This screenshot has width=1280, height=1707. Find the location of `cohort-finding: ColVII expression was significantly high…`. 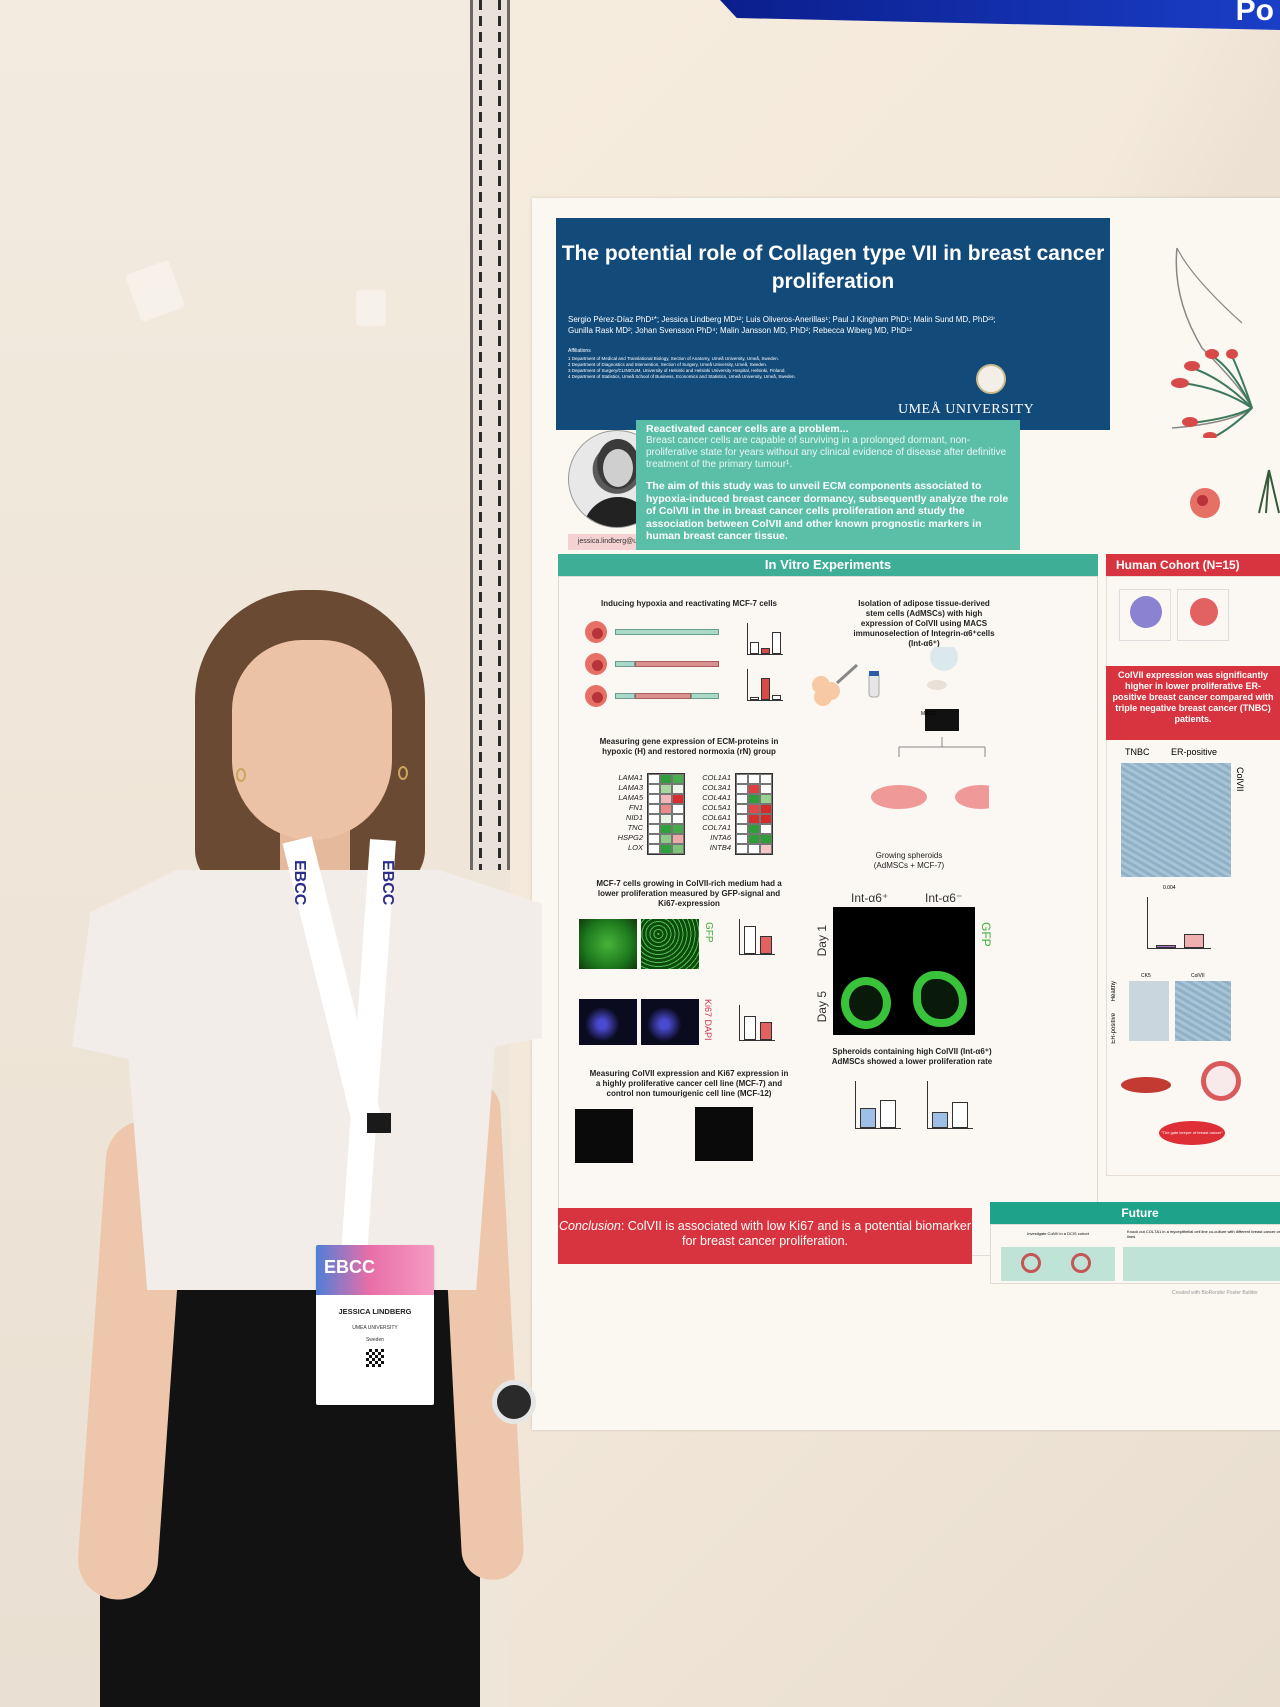

cohort-finding: ColVII expression was significantly high… is located at coordinates (1193, 703).